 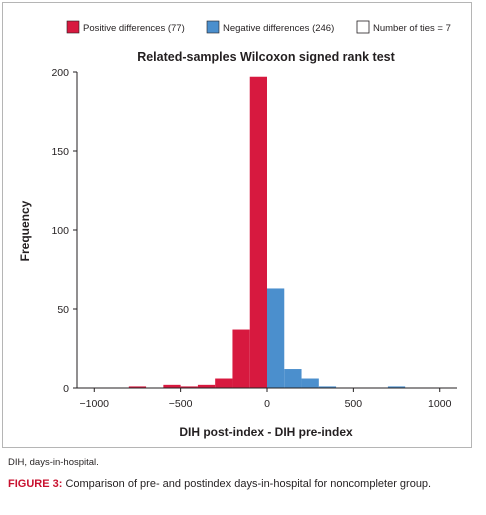 What do you see at coordinates (60, 152) in the screenshot?
I see `y-tick-label-3: 150` at bounding box center [60, 152].